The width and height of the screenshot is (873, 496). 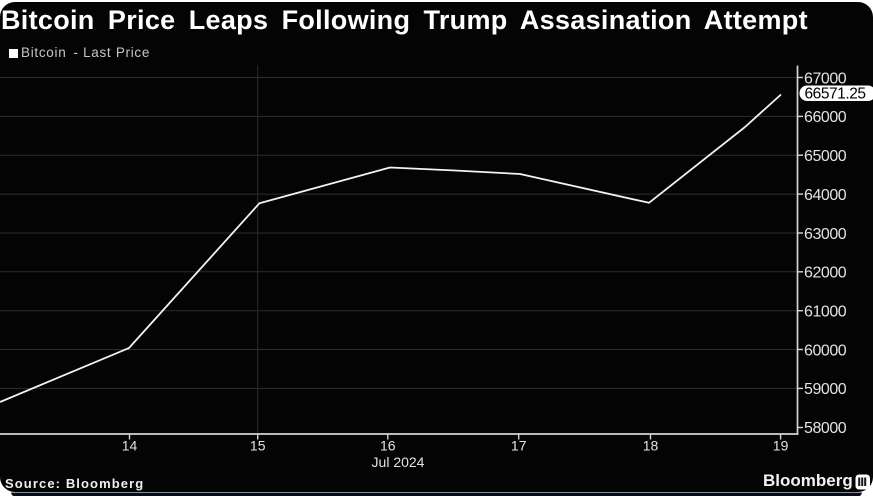 What do you see at coordinates (835, 93) in the screenshot?
I see `svg-text: 66571.25` at bounding box center [835, 93].